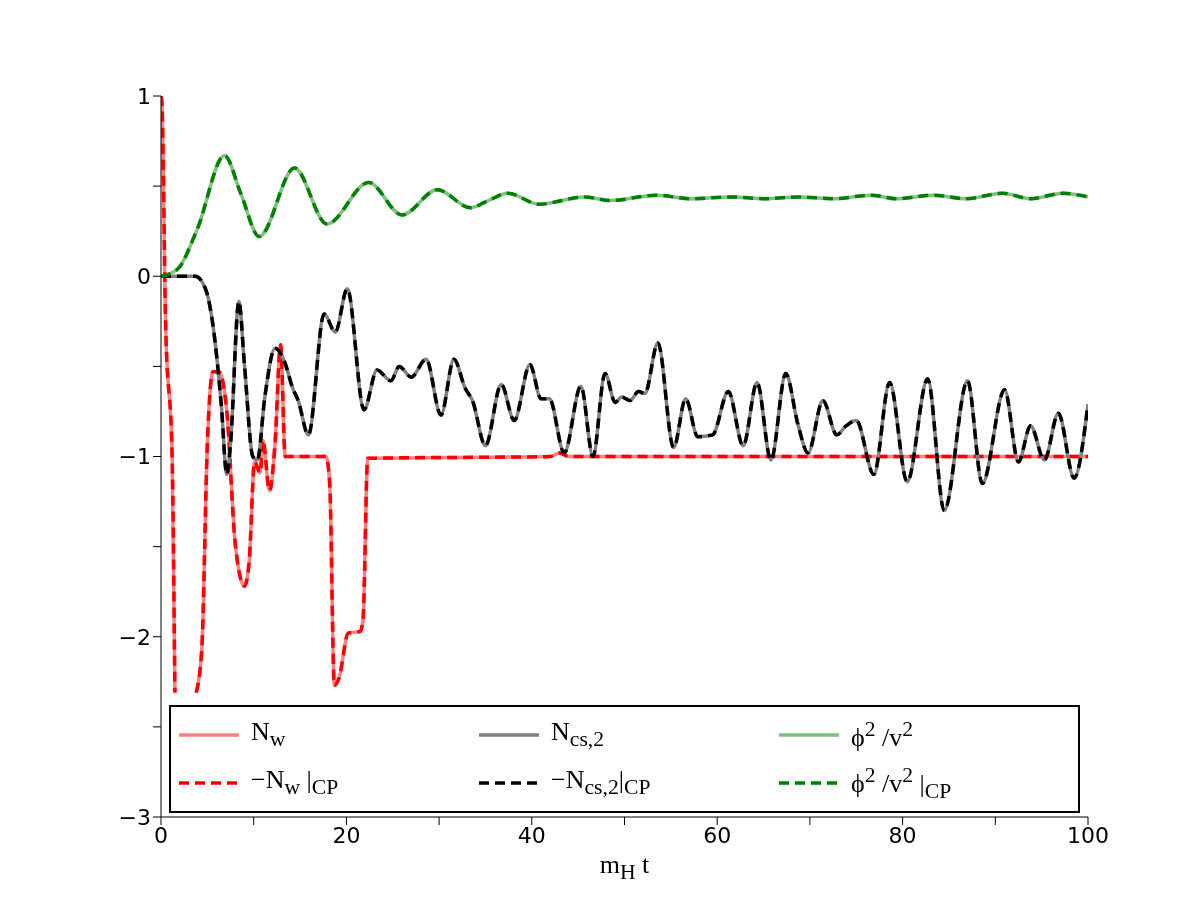 The image size is (1200, 900). I want to click on legend-label: ϕ$^{2}$ /v$^{2}$, so click(882, 735).